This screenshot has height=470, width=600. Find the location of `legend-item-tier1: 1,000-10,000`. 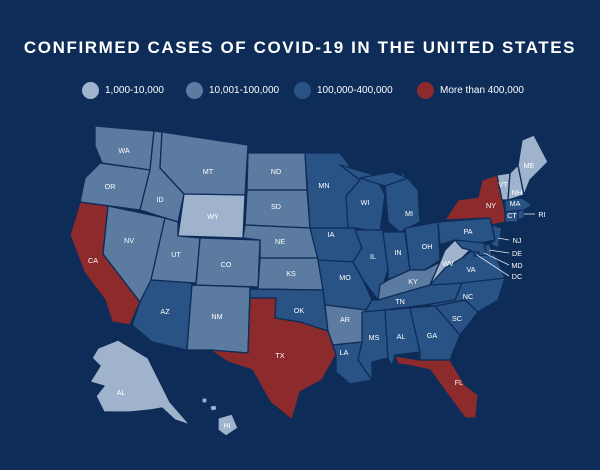

legend-item-tier1: 1,000-10,000 is located at coordinates (123, 90).